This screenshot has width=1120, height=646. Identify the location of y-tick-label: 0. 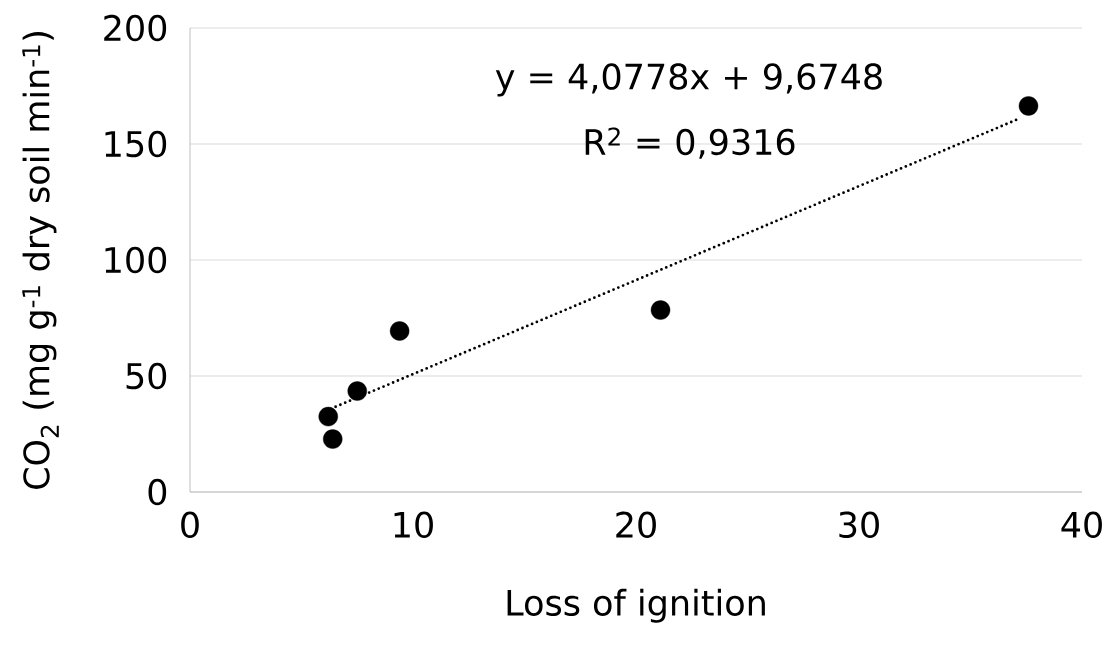
(157, 492).